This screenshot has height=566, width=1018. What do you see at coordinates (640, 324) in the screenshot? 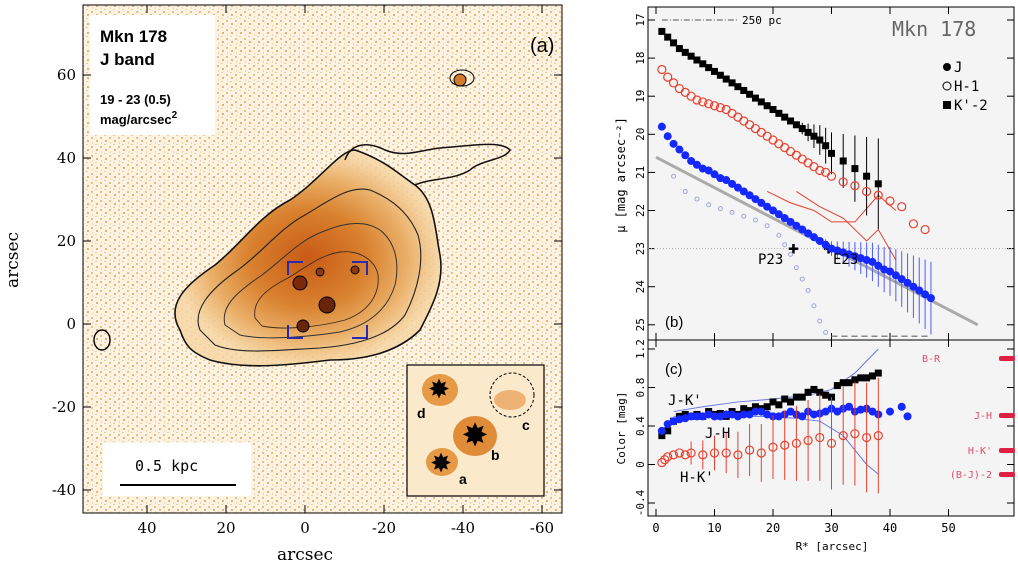
I see `y-tick-label: 25` at bounding box center [640, 324].